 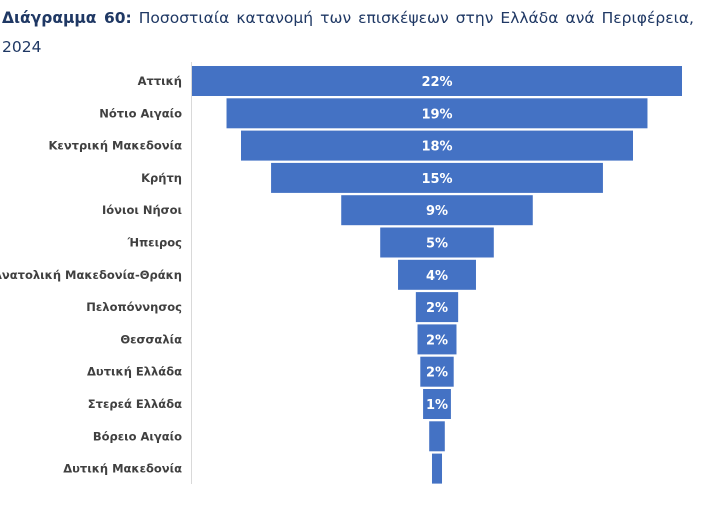 I want to click on data-label: 4%, so click(x=437, y=276).